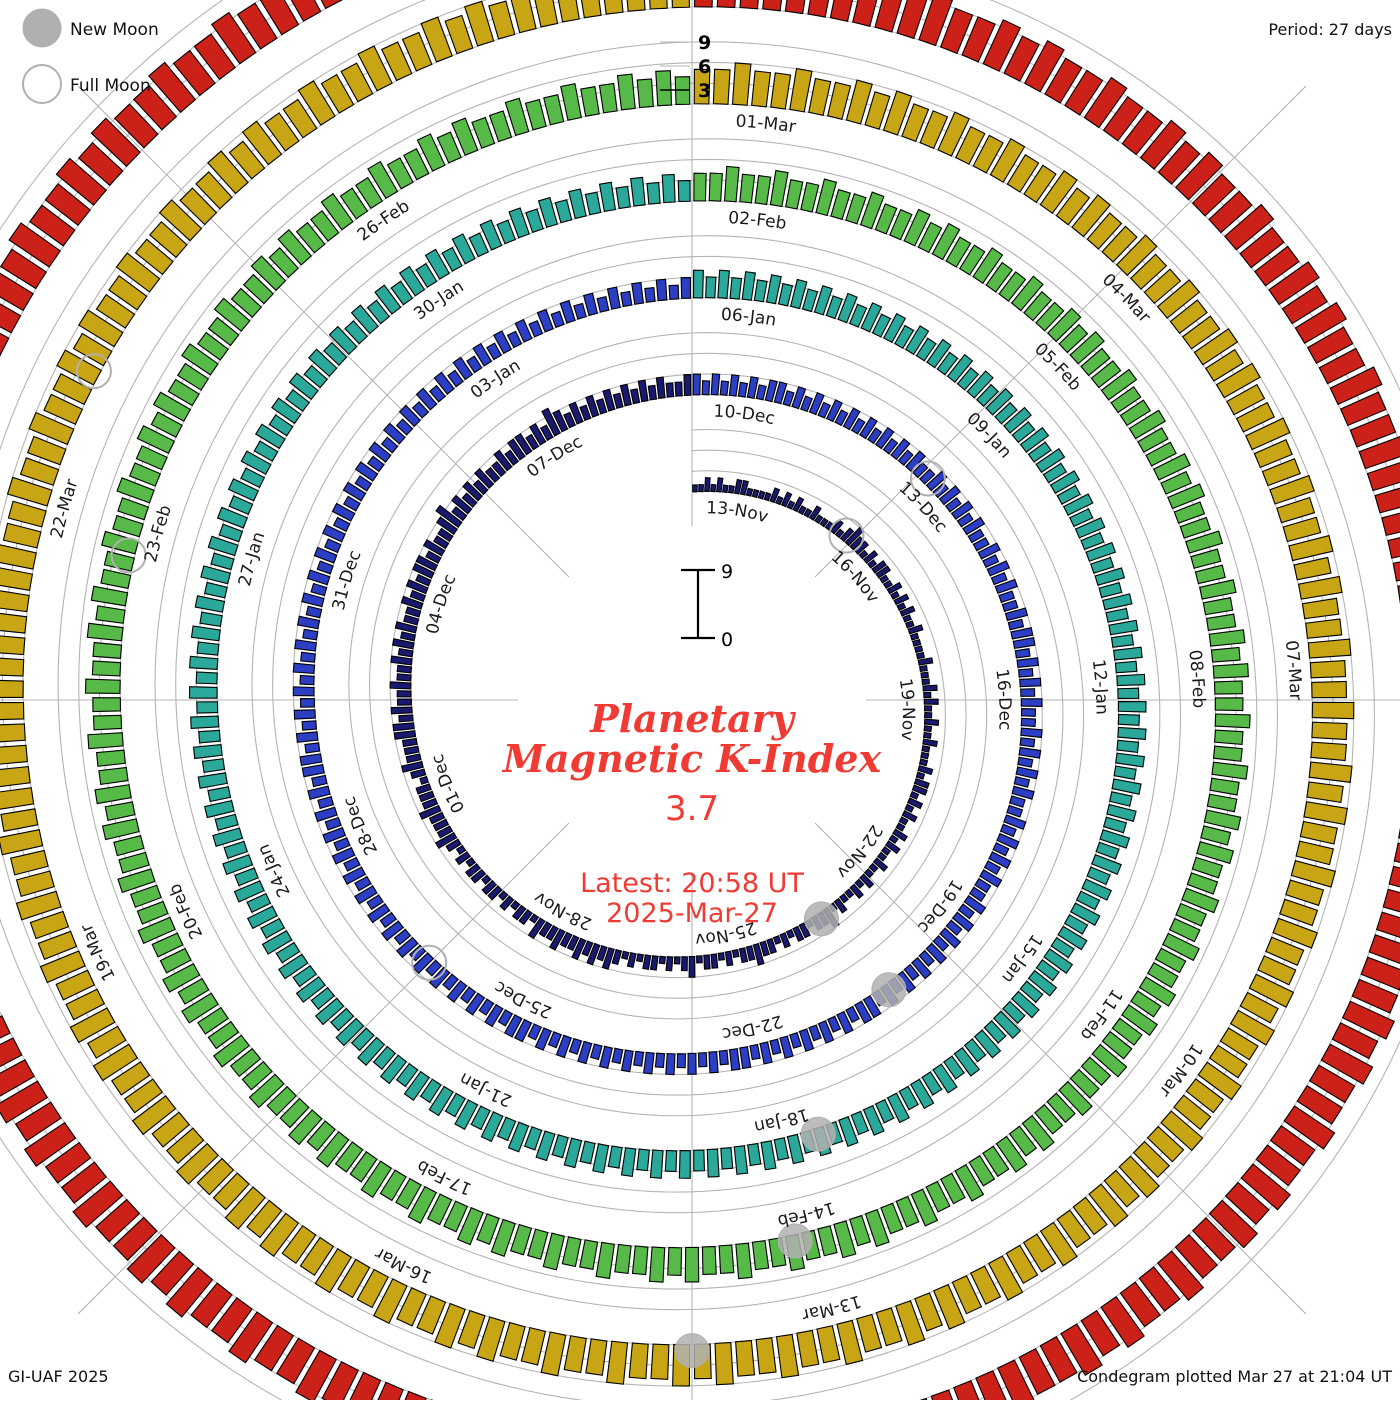 The width and height of the screenshot is (1400, 1404). Describe the element at coordinates (821, 919) in the screenshot. I see `new-moon-marker` at that location.